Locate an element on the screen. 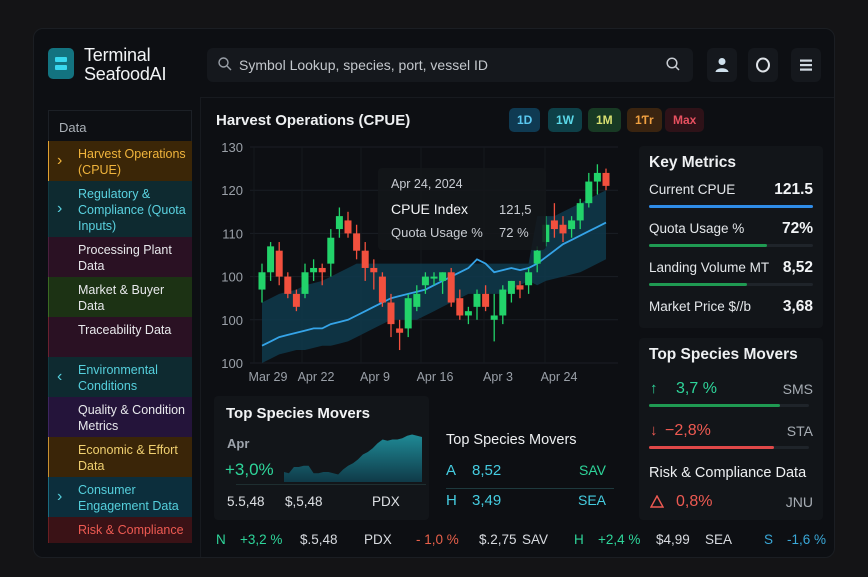  y-tick-label: 110 is located at coordinates (232, 233).